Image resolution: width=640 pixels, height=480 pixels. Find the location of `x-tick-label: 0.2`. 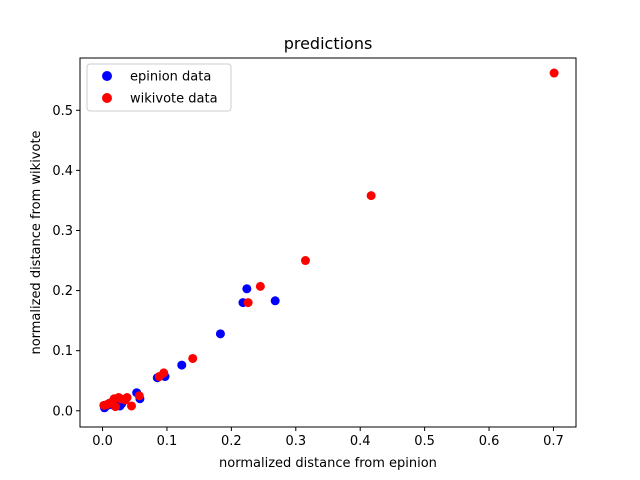

x-tick-label: 0.2 is located at coordinates (231, 441).